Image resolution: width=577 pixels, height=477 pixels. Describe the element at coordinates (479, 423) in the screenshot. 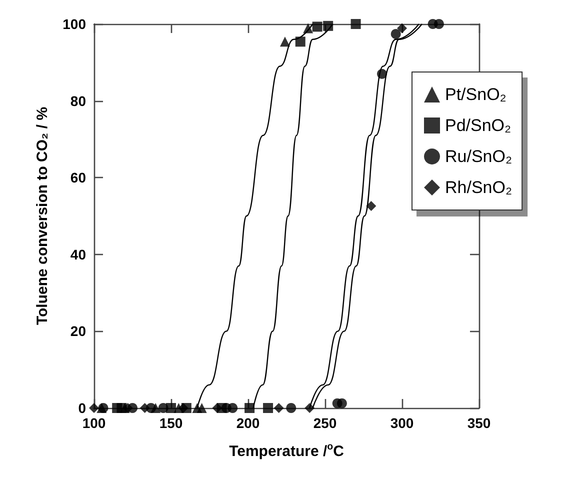

I see `x-tick-label: 350` at that location.